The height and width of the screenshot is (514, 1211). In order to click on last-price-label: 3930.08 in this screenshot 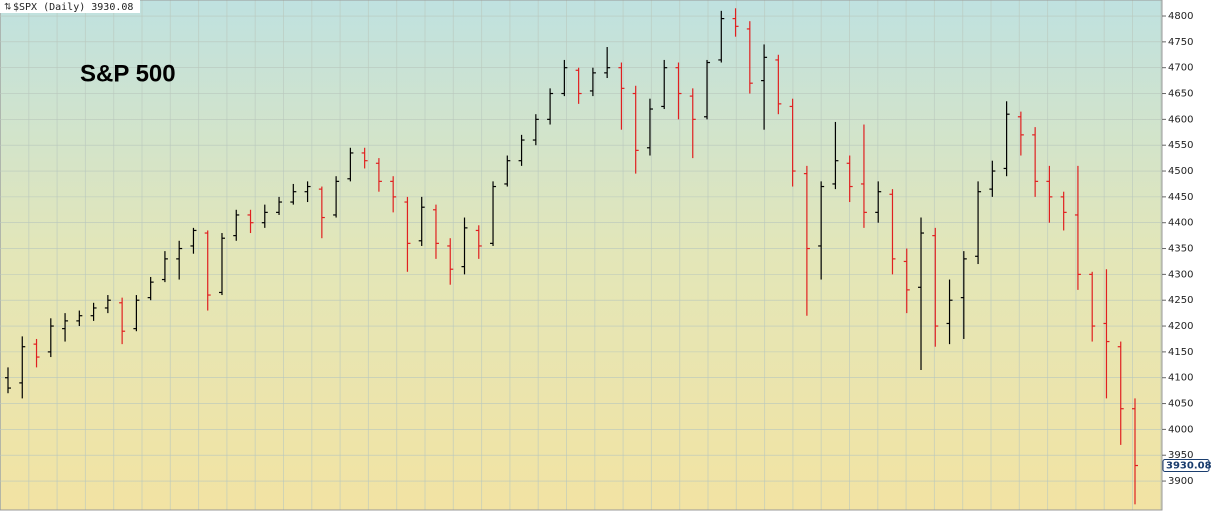, I will do `click(1188, 466)`.